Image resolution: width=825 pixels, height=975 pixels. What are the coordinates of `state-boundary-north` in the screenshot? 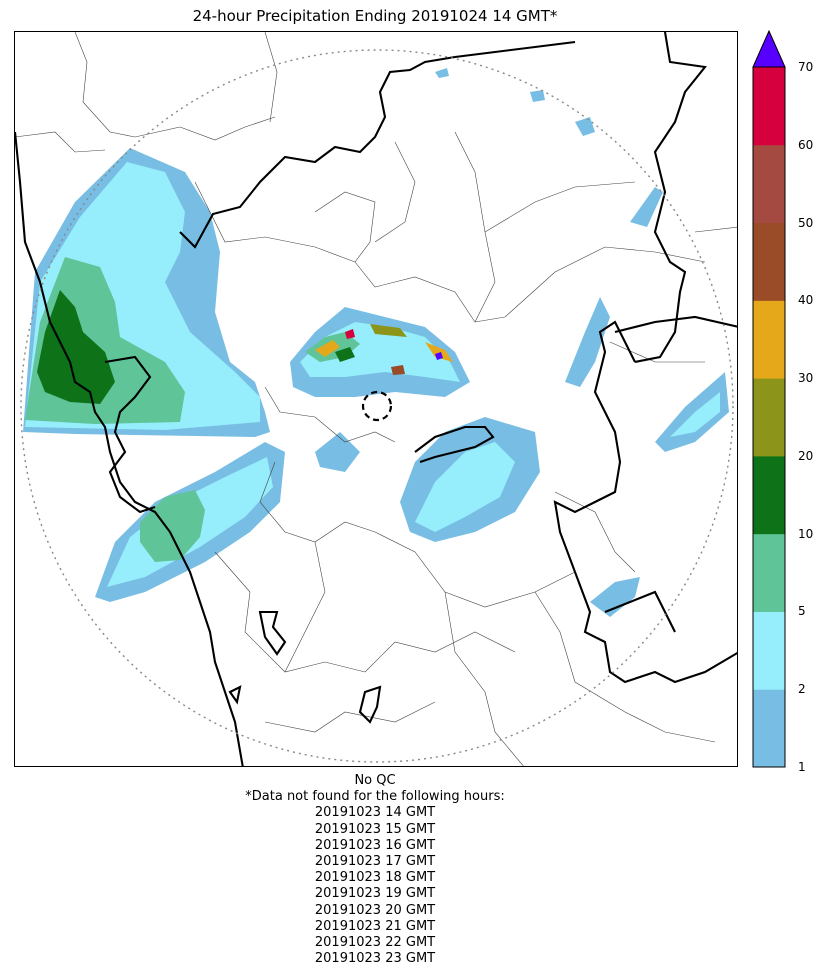 It's located at (377, 144).